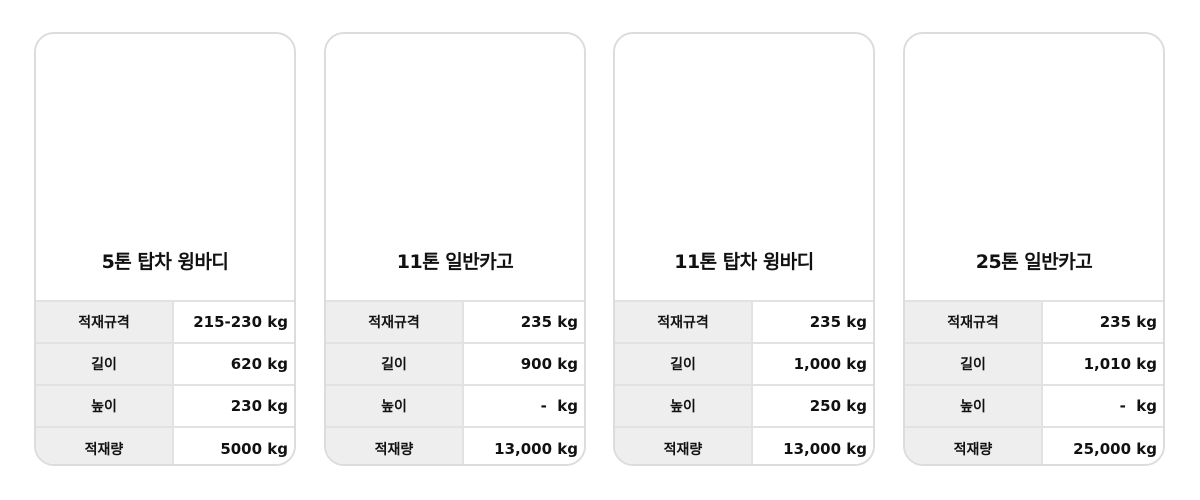  What do you see at coordinates (455, 261) in the screenshot?
I see `truck-title: 11톤 일반카고` at bounding box center [455, 261].